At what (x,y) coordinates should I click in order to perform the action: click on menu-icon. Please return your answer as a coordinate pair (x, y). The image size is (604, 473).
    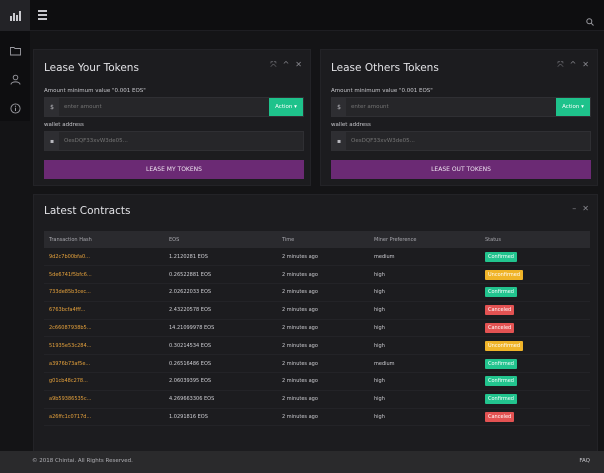
    Looking at the image, I should click on (42, 15).